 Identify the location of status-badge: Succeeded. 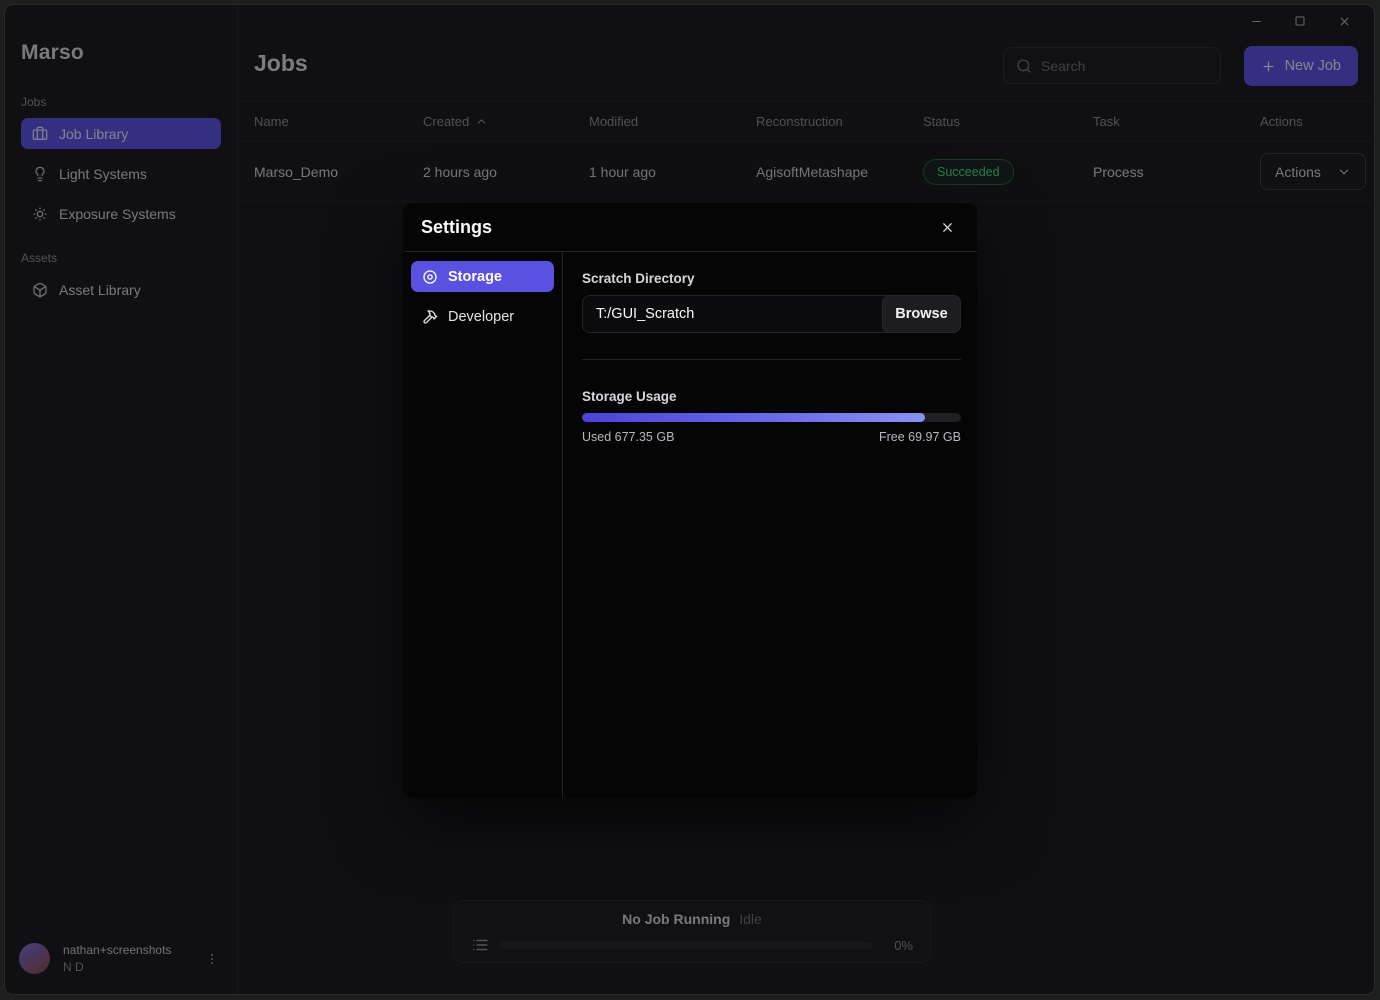
(968, 171).